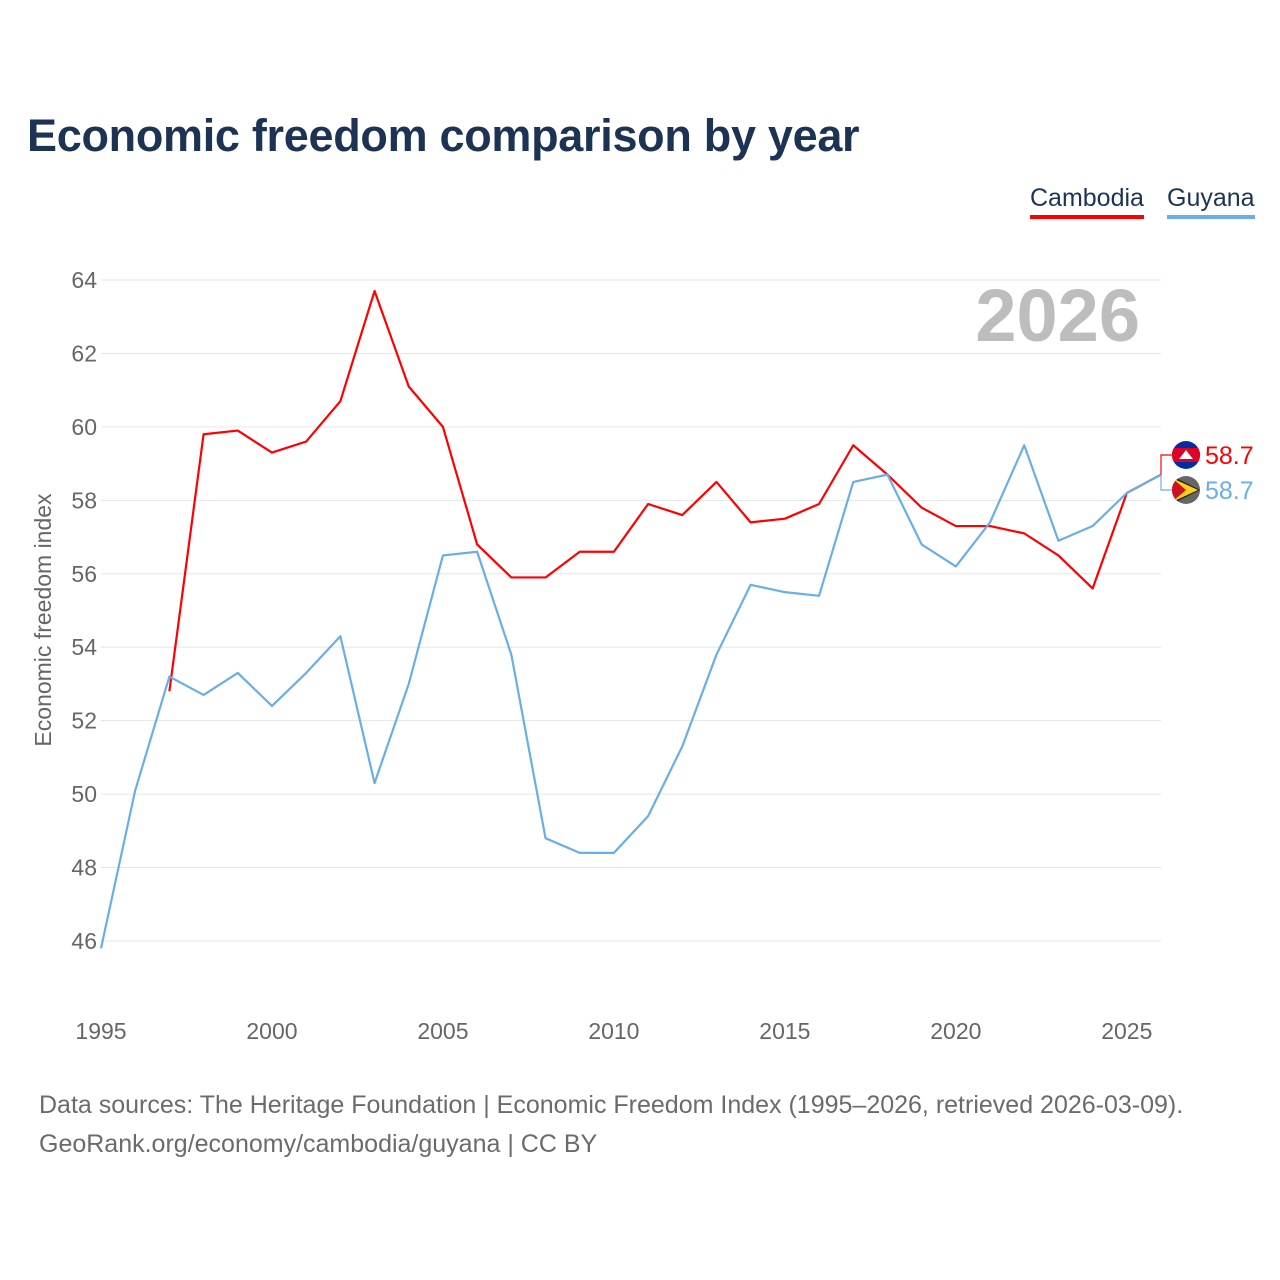 The image size is (1280, 1280). What do you see at coordinates (1126, 1031) in the screenshot?
I see `x-tick-label: 2025` at bounding box center [1126, 1031].